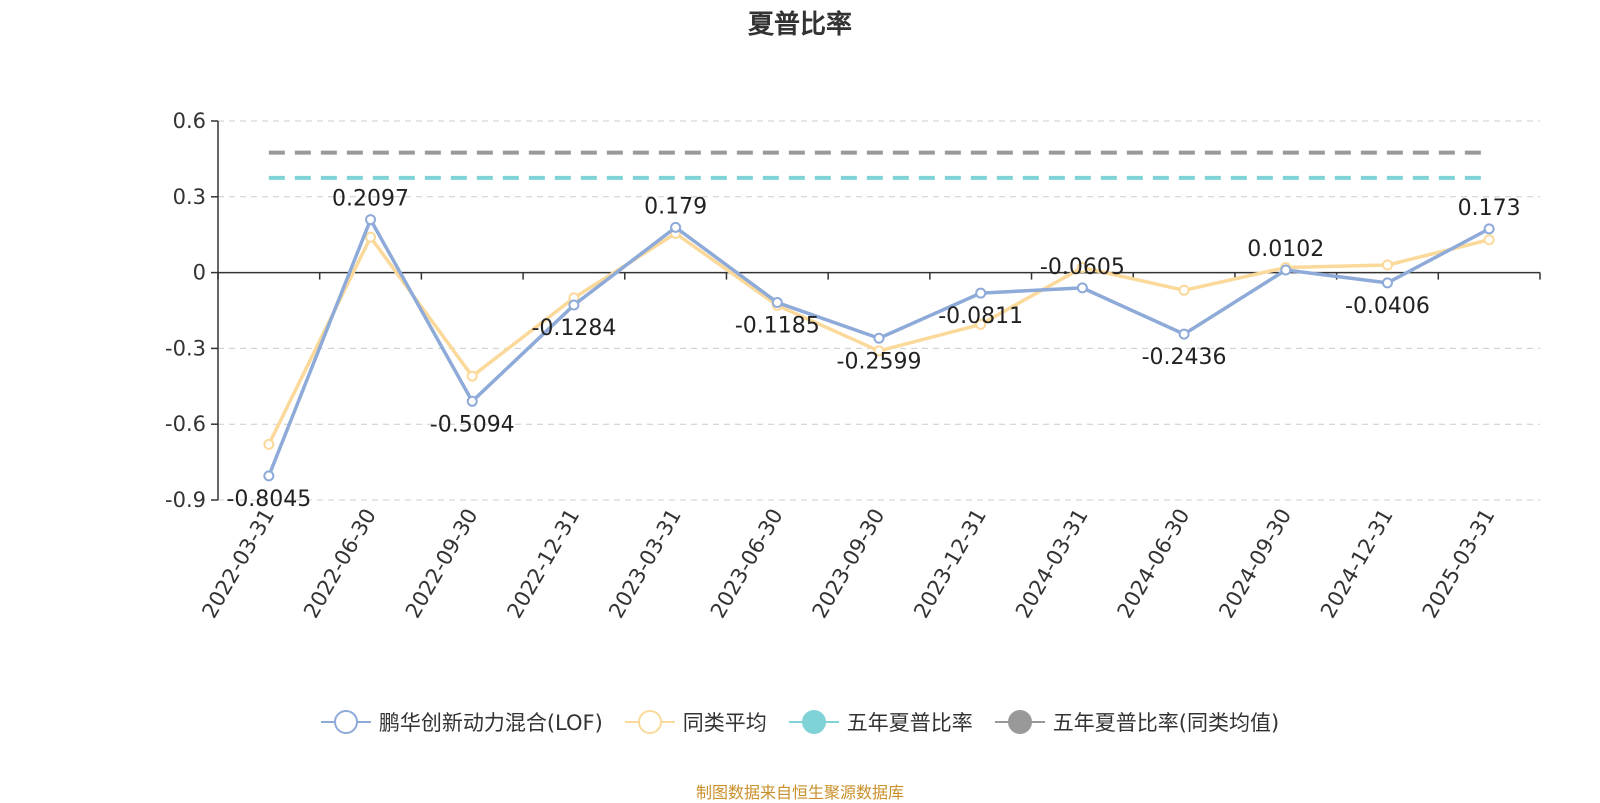  I want to click on data-label: -0.0811, so click(980, 316).